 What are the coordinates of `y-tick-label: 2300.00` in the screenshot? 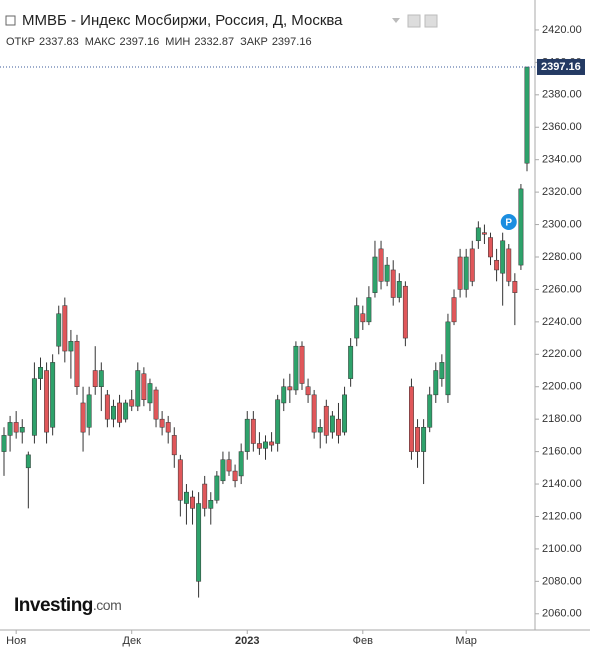 It's located at (562, 224).